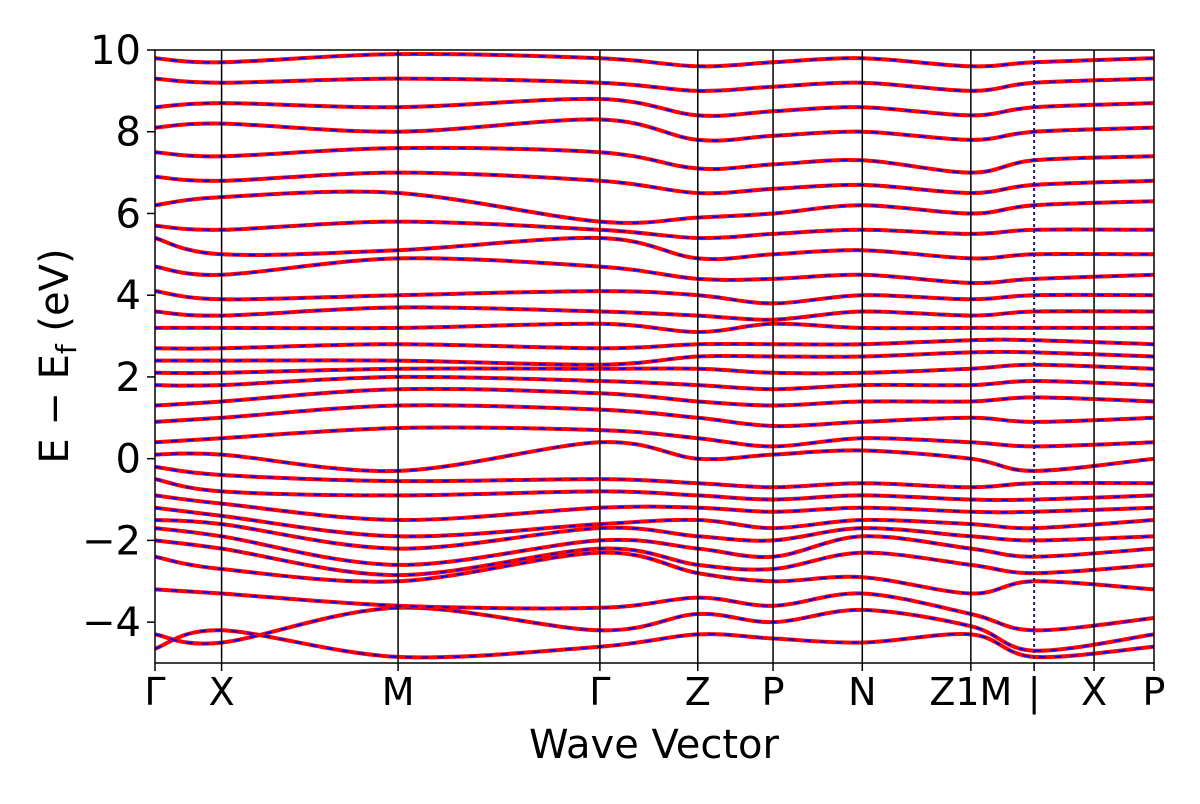 This screenshot has height=804, width=1200. What do you see at coordinates (1094, 692) in the screenshot?
I see `x-tick-label-9: X` at bounding box center [1094, 692].